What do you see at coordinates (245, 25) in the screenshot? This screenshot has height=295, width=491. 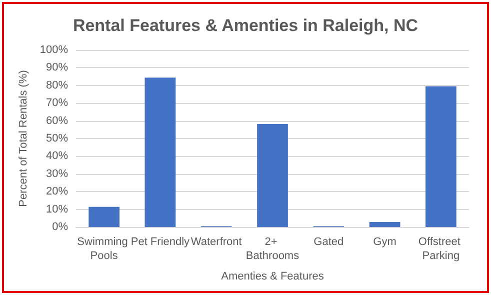 I see `chart-title: Rental Features & Amenties in Raleigh, NC` at bounding box center [245, 25].